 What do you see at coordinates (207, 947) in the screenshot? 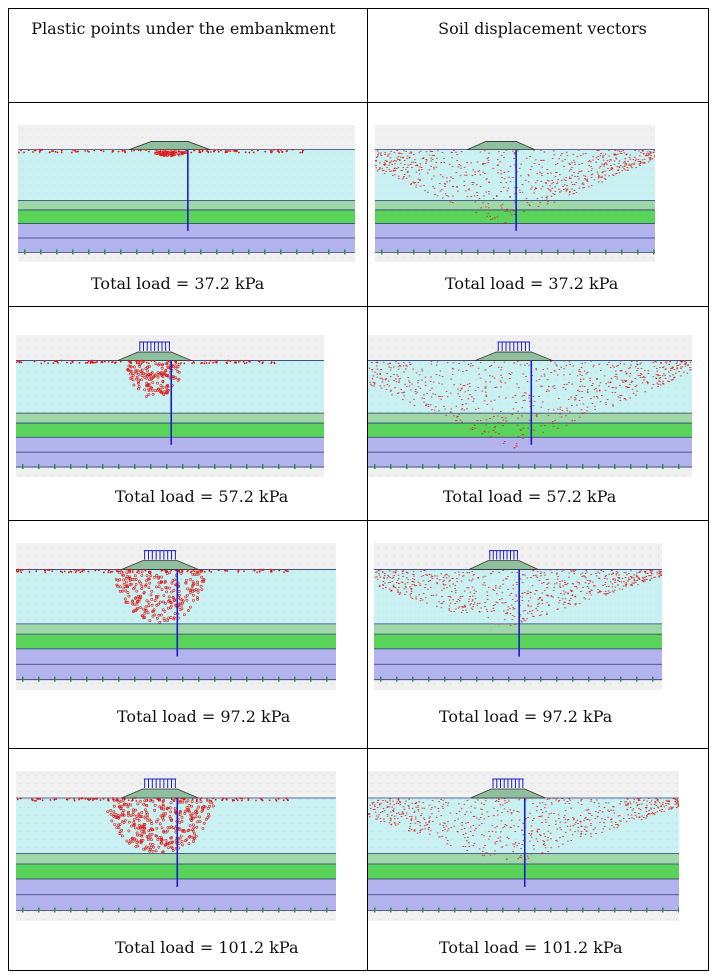
I see `caption-plastic-4: Total load = 101.2 kPa` at bounding box center [207, 947].